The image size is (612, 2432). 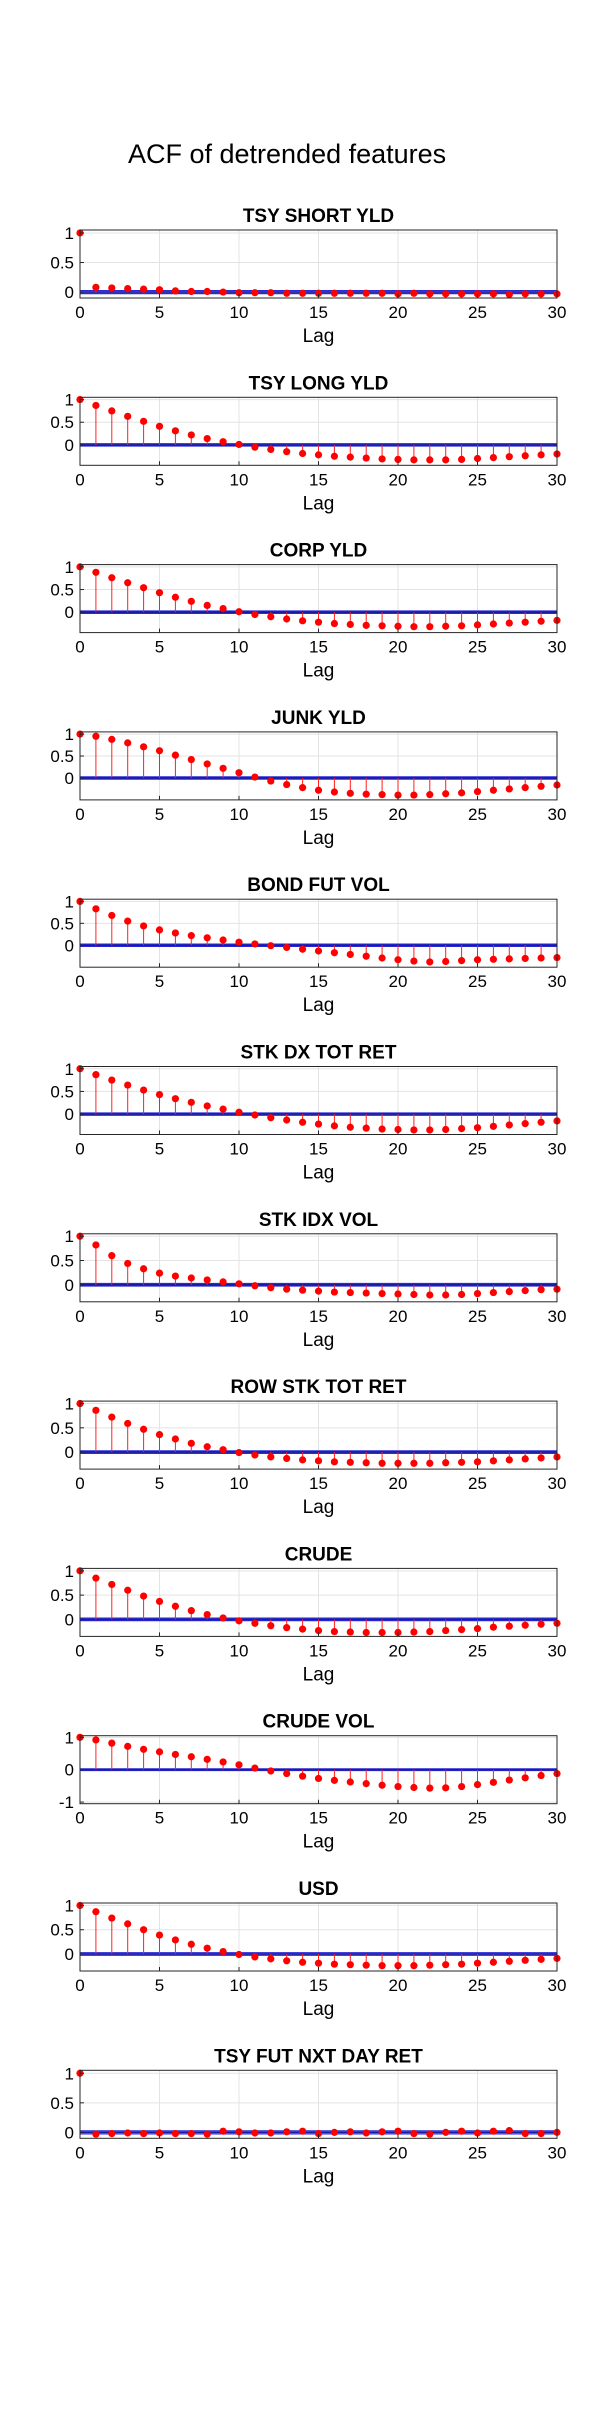 I want to click on panel-title: STK IDX VOL, so click(x=319, y=1220).